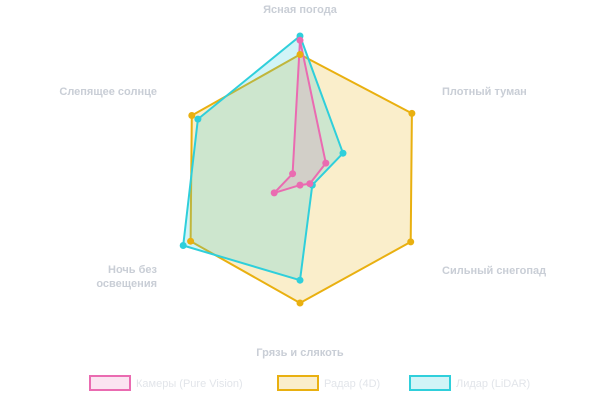 The width and height of the screenshot is (600, 400). I want to click on axis-label-4: Ночь без освещения, so click(126, 277).